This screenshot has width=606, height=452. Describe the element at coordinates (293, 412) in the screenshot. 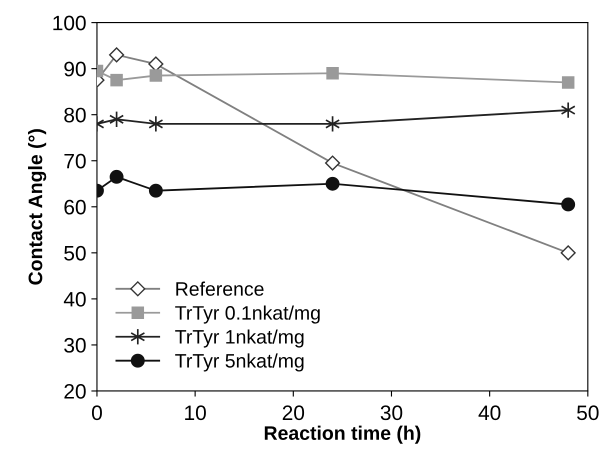

I see `x-tick-label: 20` at that location.